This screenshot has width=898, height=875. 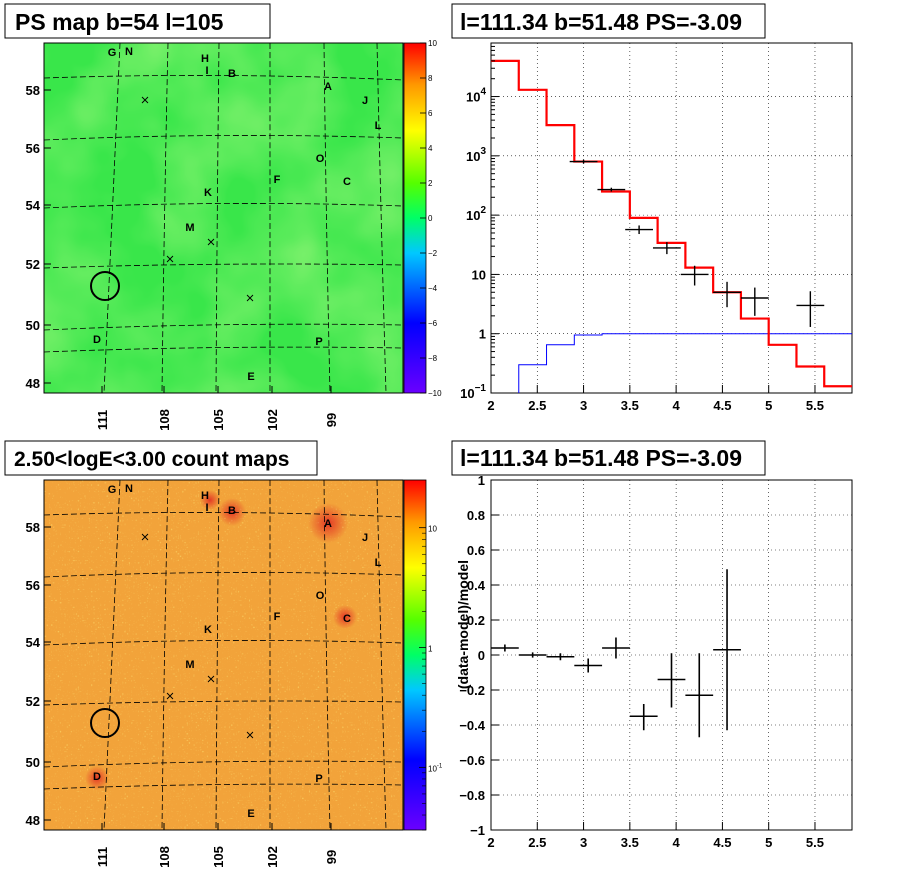 What do you see at coordinates (433, 288) in the screenshot?
I see `colorbar-tick-label: −4` at bounding box center [433, 288].